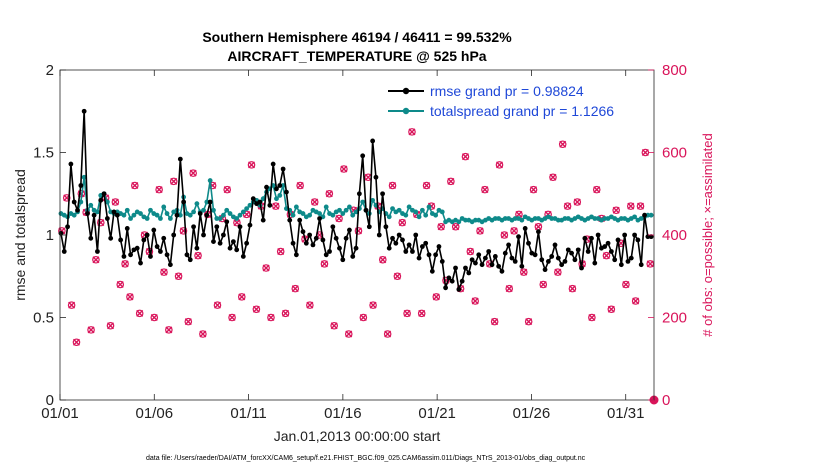 This screenshot has height=470, width=830. What do you see at coordinates (50, 70) in the screenshot?
I see `y-left-tick-label: 2` at bounding box center [50, 70].